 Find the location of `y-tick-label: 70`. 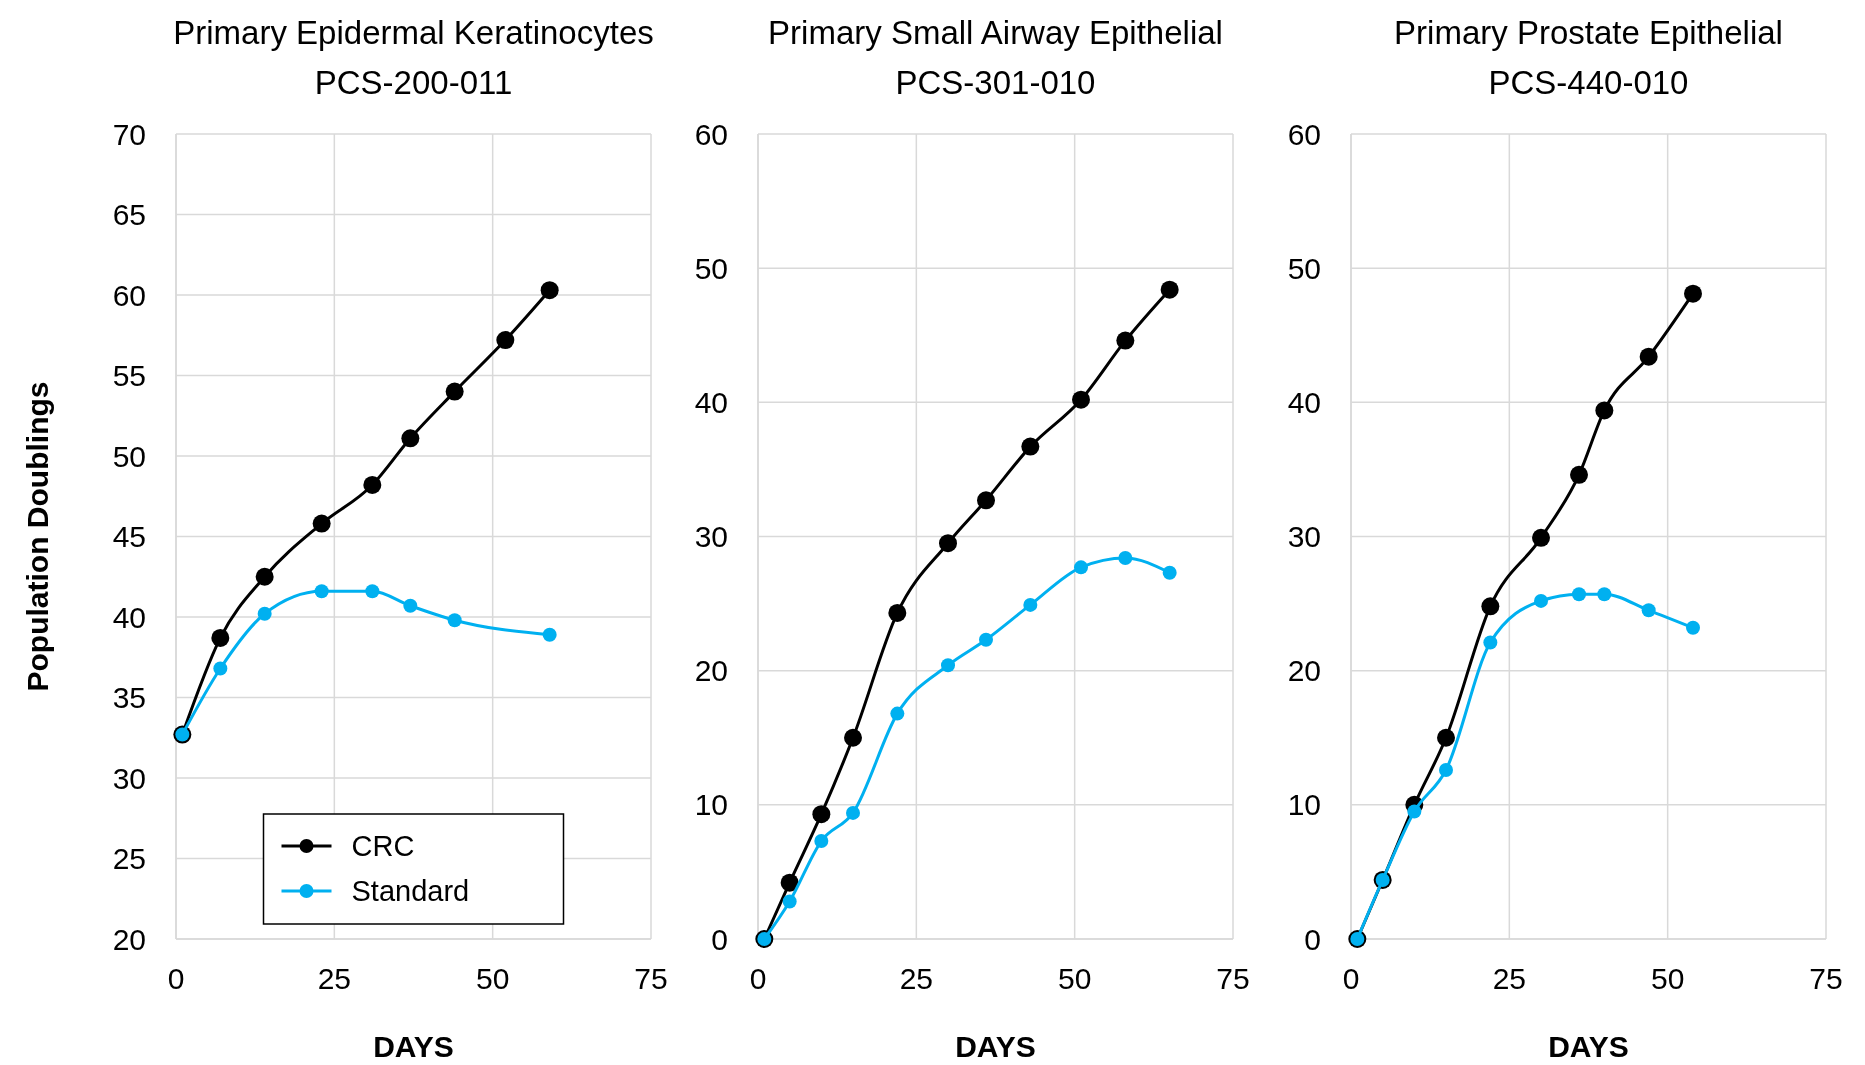

y-tick-label: 70 is located at coordinates (129, 134).